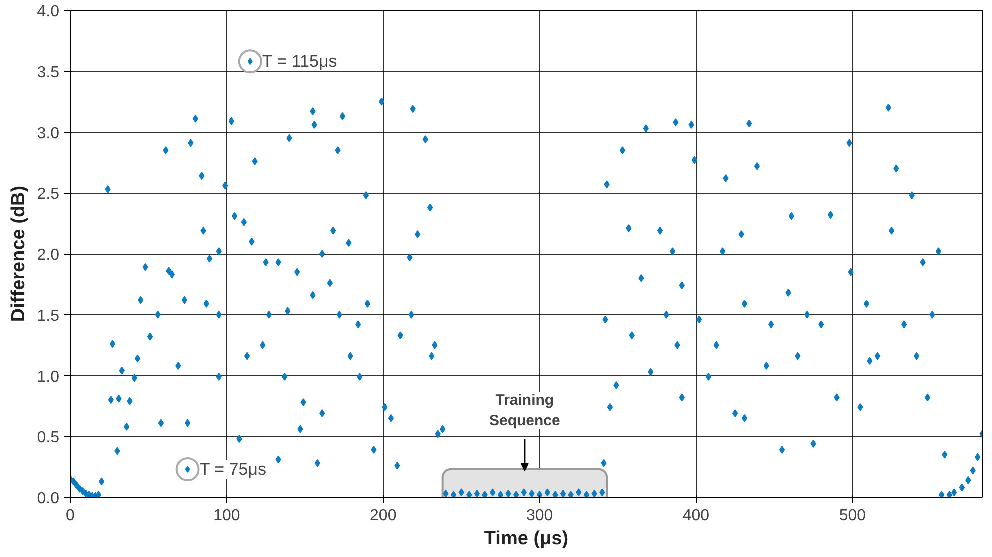 The width and height of the screenshot is (992, 557). I want to click on band-label: Training Sequence, so click(525, 411).